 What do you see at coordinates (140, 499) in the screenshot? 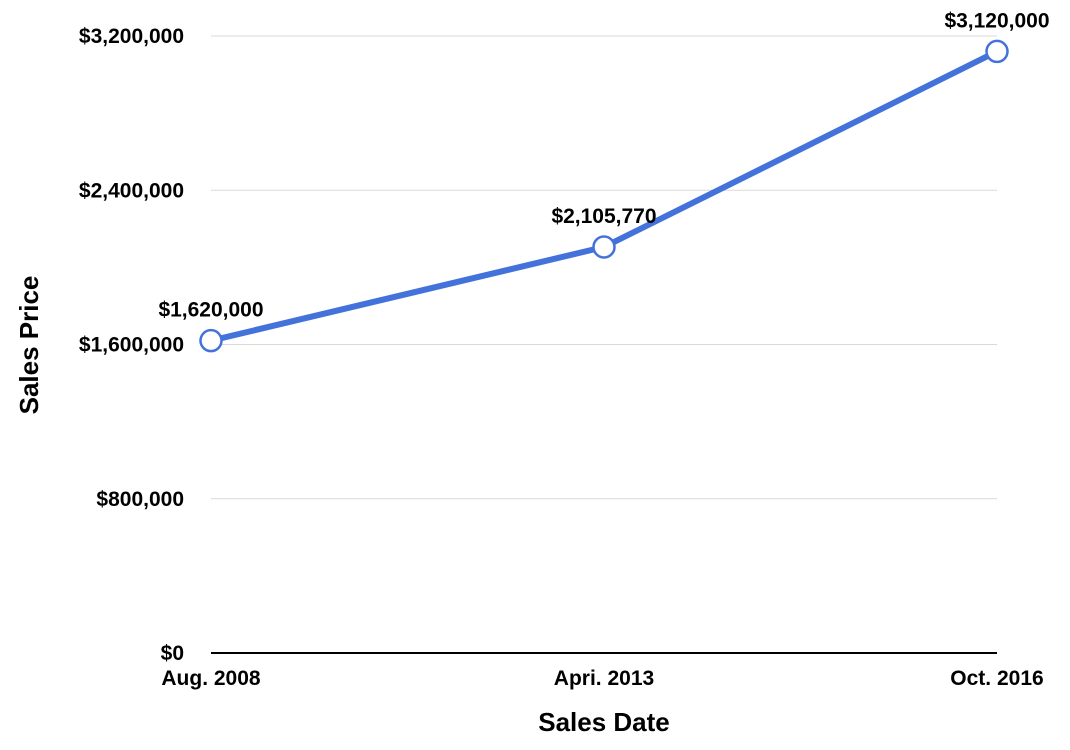
I see `y-tick-label: $800,000` at bounding box center [140, 499].